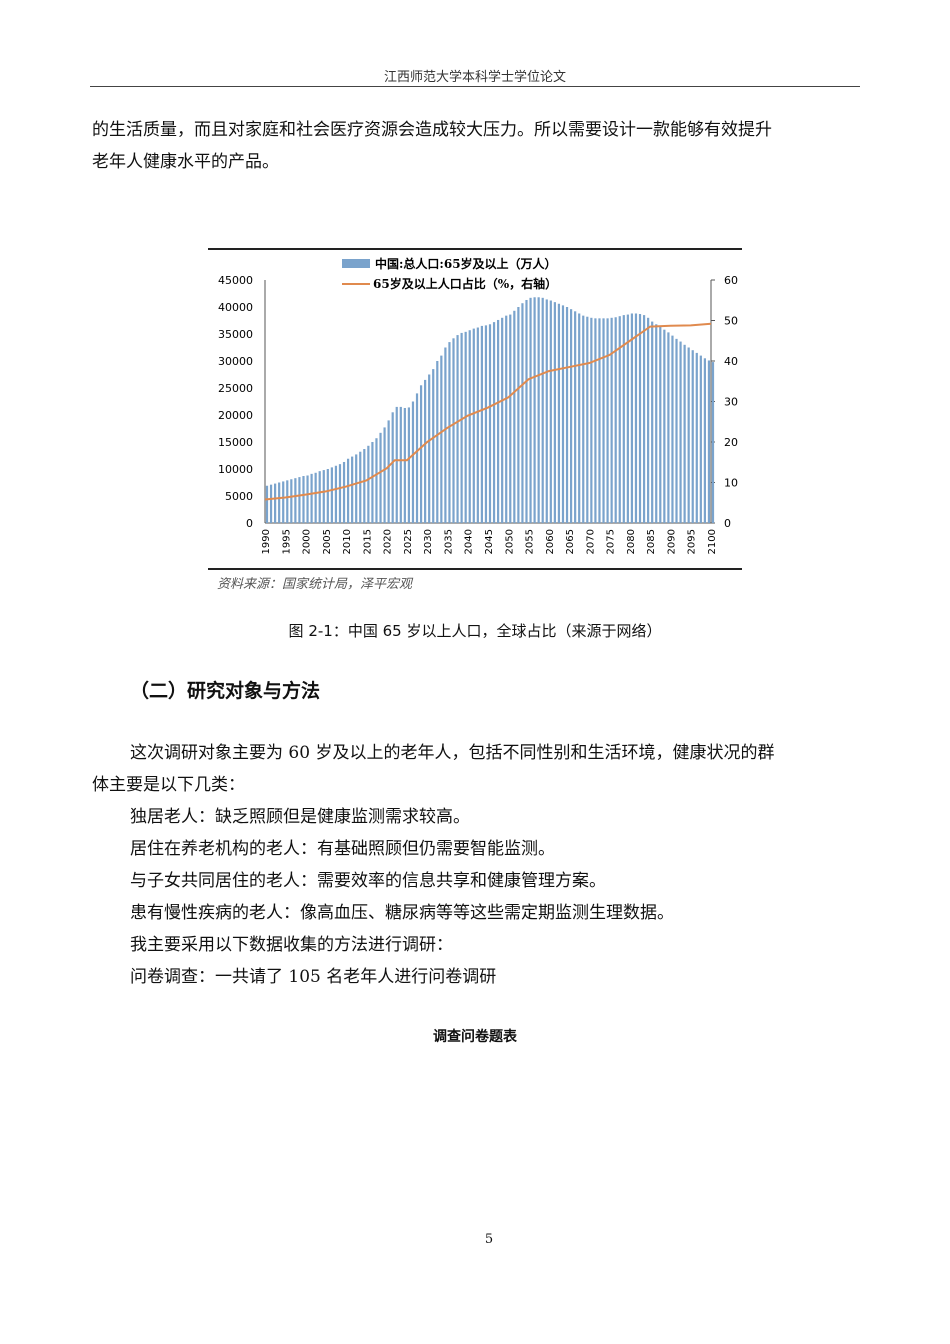 The image size is (950, 1344). What do you see at coordinates (631, 541) in the screenshot?
I see `x-tick-label: 2080` at bounding box center [631, 541].